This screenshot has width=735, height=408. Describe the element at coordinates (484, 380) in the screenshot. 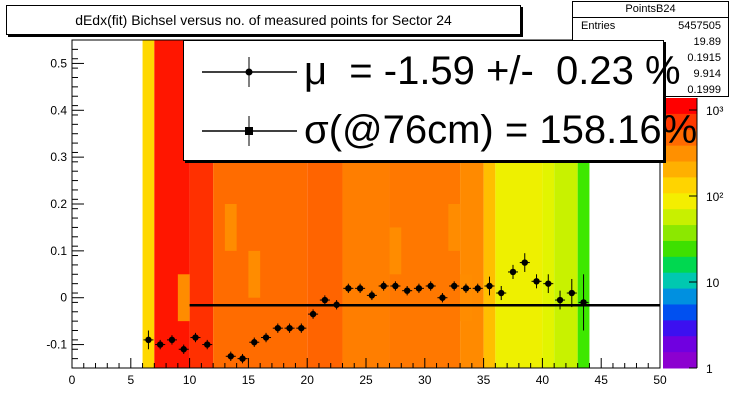

I see `x-tick-label: 35` at that location.